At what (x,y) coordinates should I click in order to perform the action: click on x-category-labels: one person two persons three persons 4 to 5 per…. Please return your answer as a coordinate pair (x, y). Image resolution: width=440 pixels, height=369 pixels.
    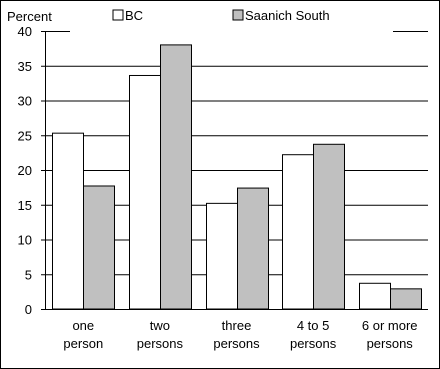
    Looking at the image, I should click on (240, 334).